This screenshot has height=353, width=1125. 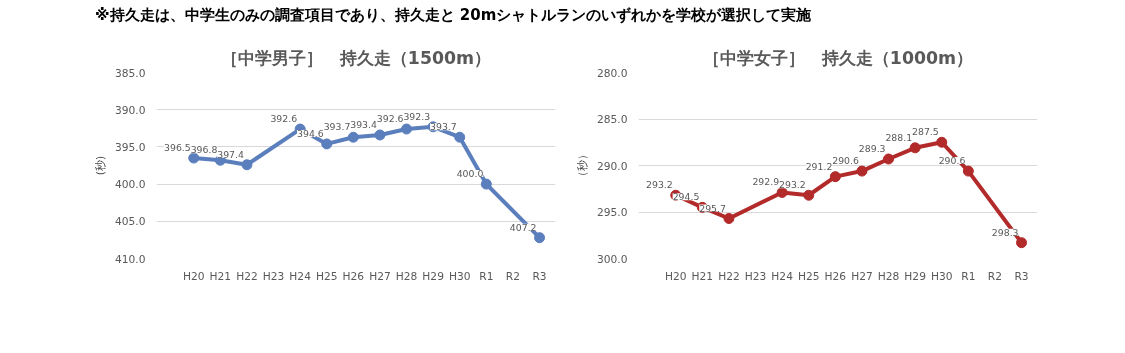 What do you see at coordinates (582, 165) in the screenshot?
I see `y-axis-title: （秒）` at bounding box center [582, 165].